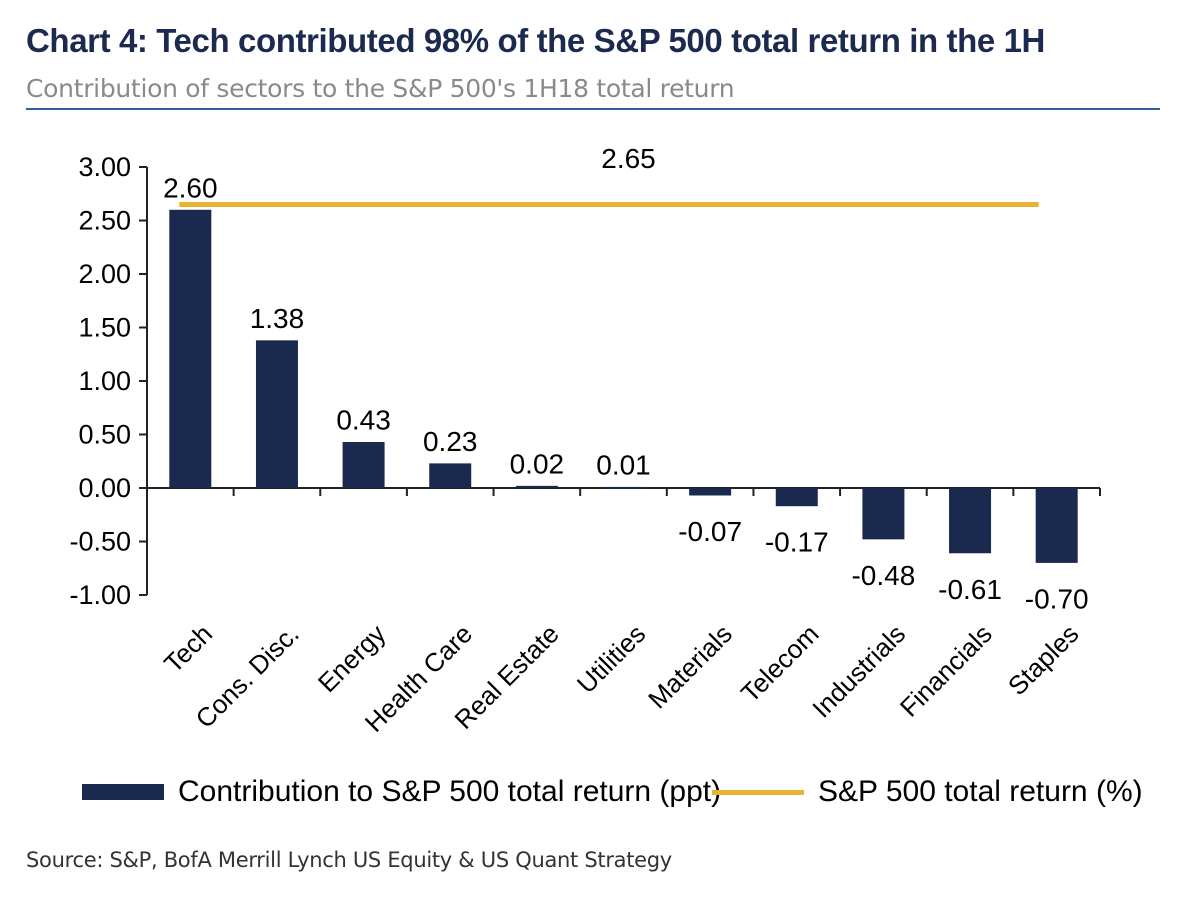 The height and width of the screenshot is (901, 1200). Describe the element at coordinates (883, 514) in the screenshot. I see `bar-industrials` at that location.